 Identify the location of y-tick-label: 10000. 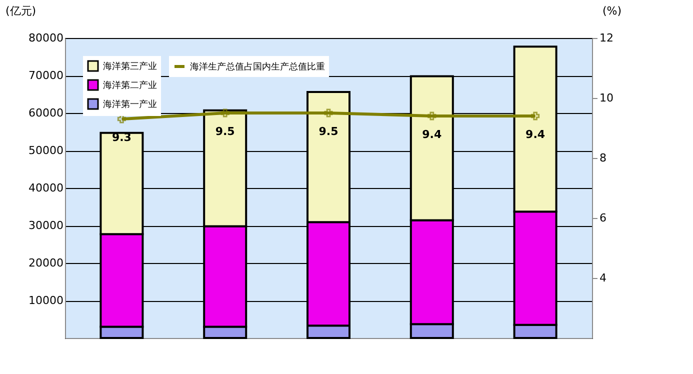
(46, 300).